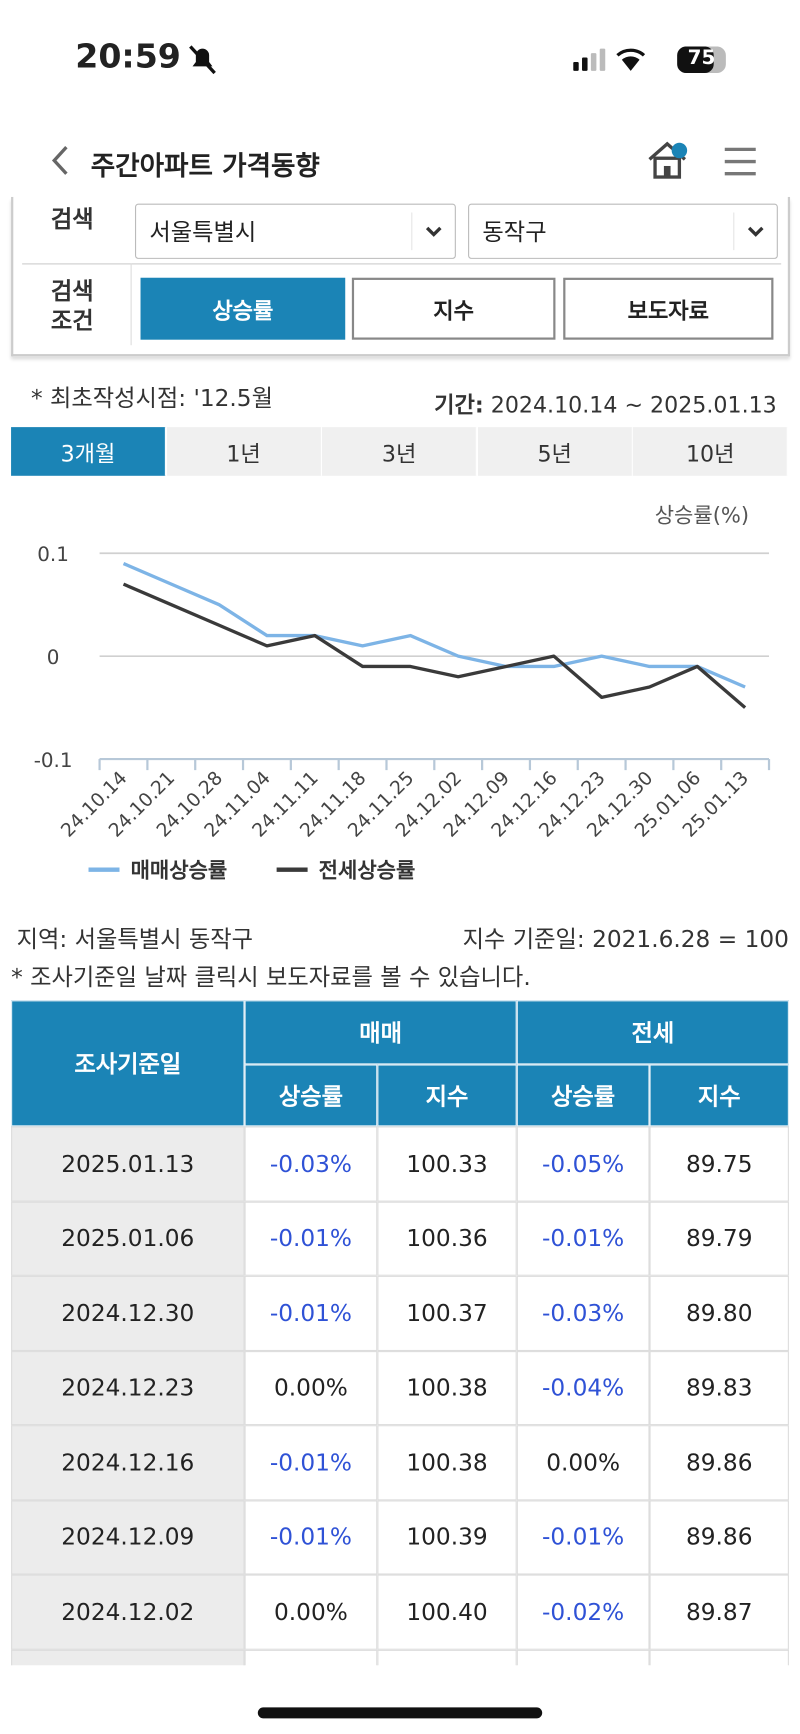 The height and width of the screenshot is (1734, 800). I want to click on y-tick-label: 0, so click(53, 657).